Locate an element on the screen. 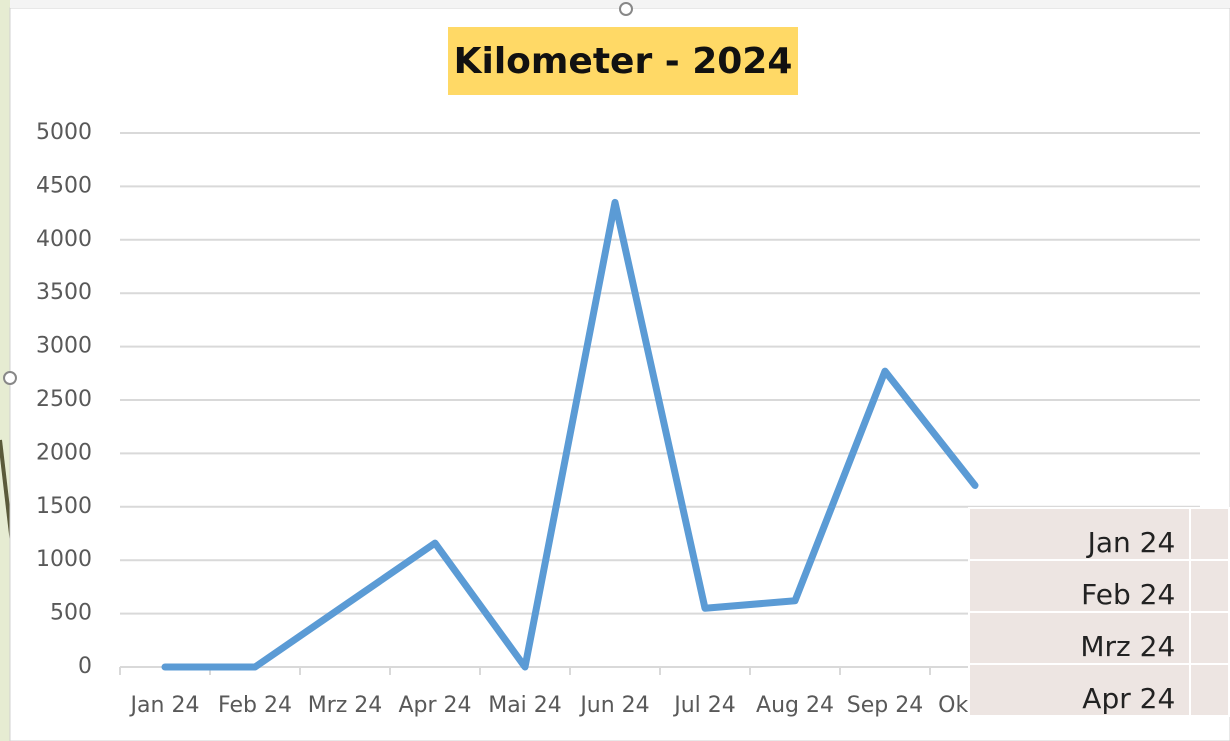 This screenshot has width=1230, height=741. table-row: Feb 24 is located at coordinates (1098, 586).